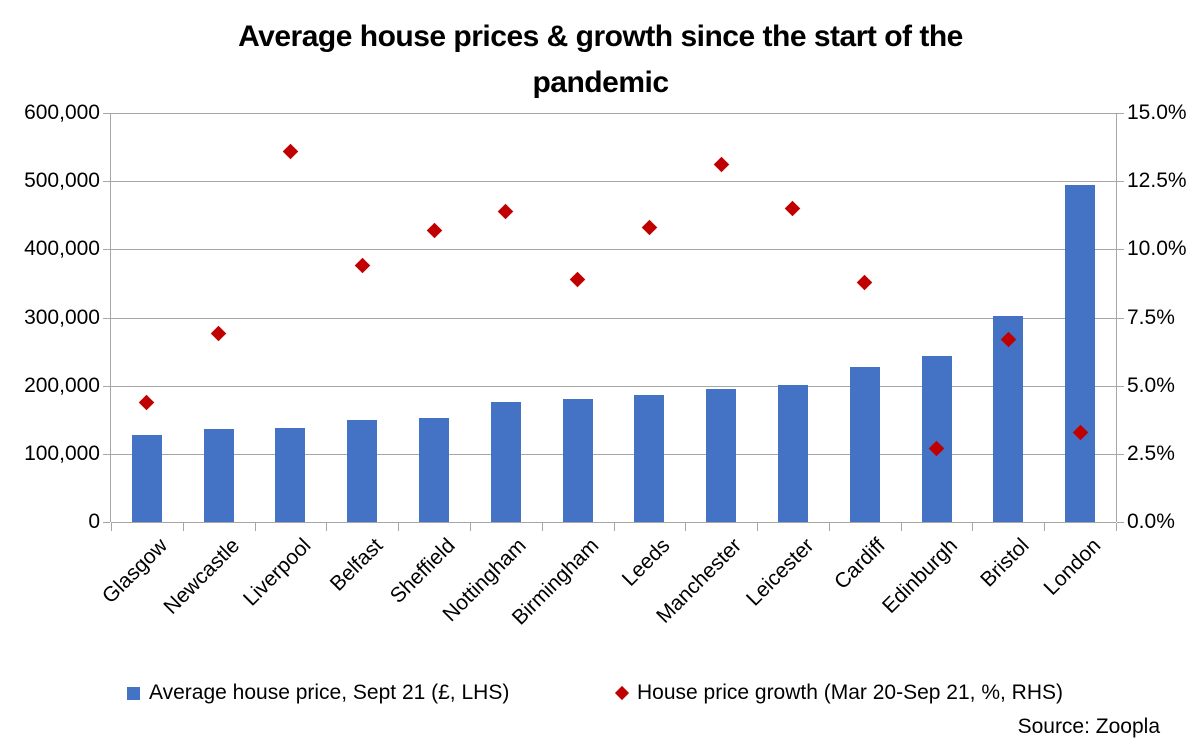 This screenshot has height=749, width=1201. I want to click on left-axis-tick-label: 100,000, so click(62, 453).